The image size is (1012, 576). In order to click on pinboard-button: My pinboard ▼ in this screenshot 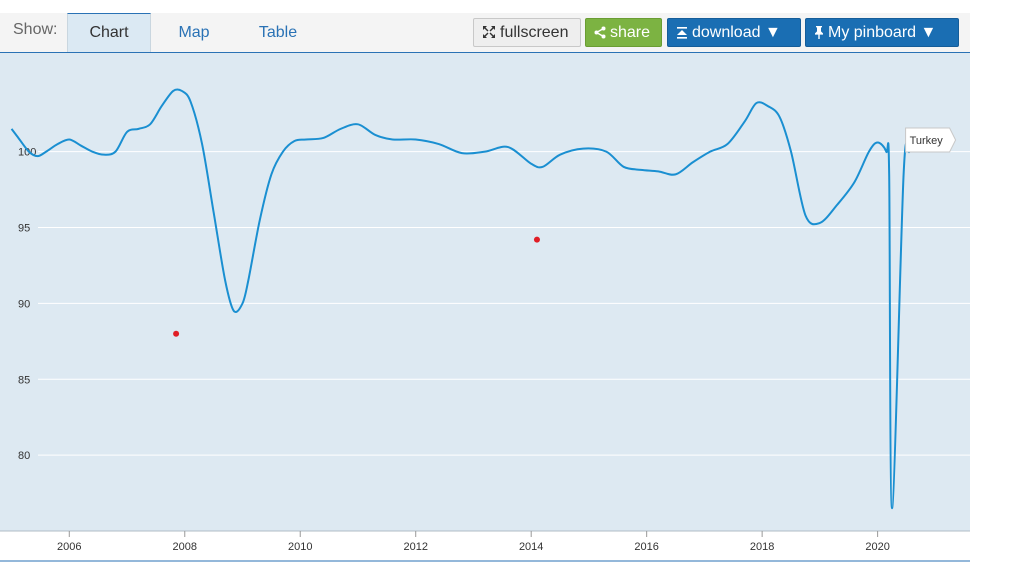, I will do `click(882, 32)`.